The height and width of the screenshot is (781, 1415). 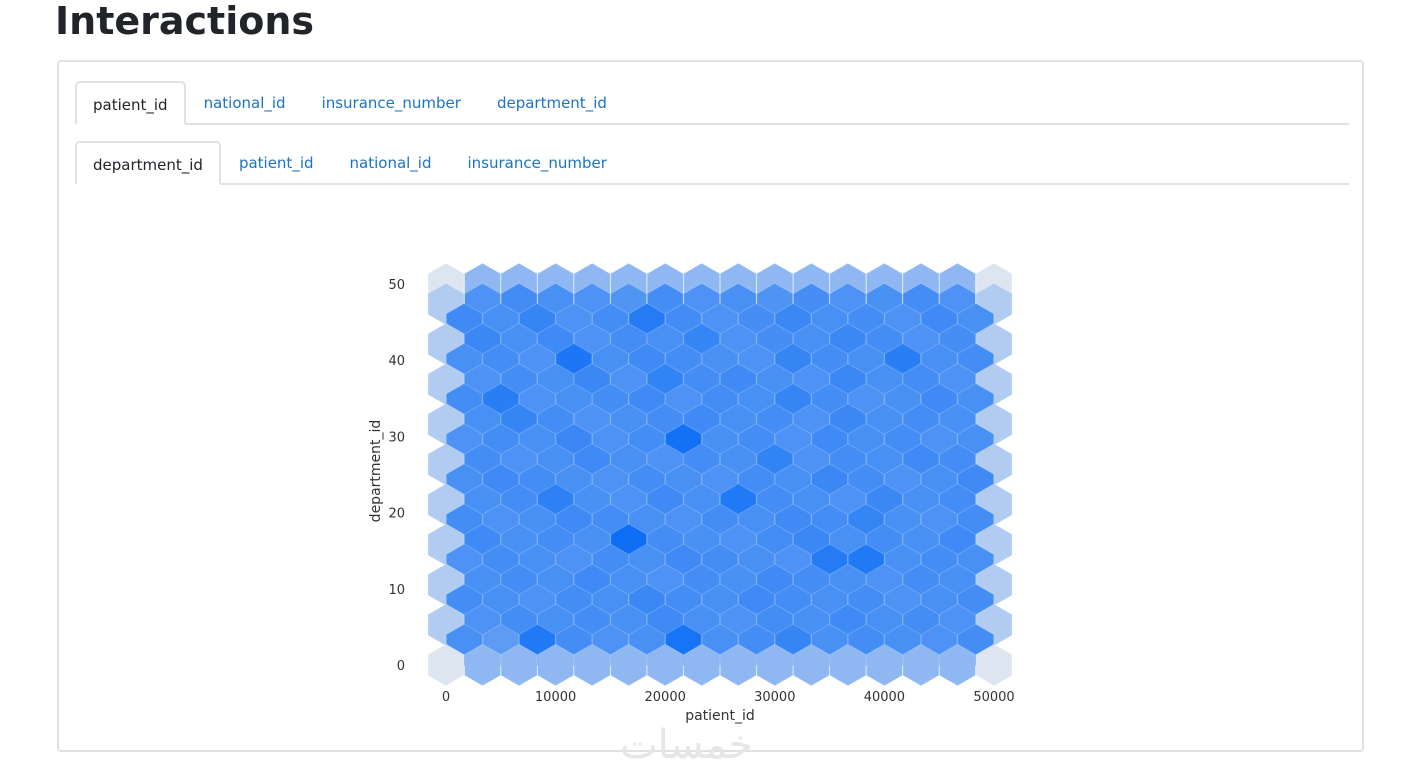 I want to click on tab-primary-national-id: national_id, so click(x=244, y=103).